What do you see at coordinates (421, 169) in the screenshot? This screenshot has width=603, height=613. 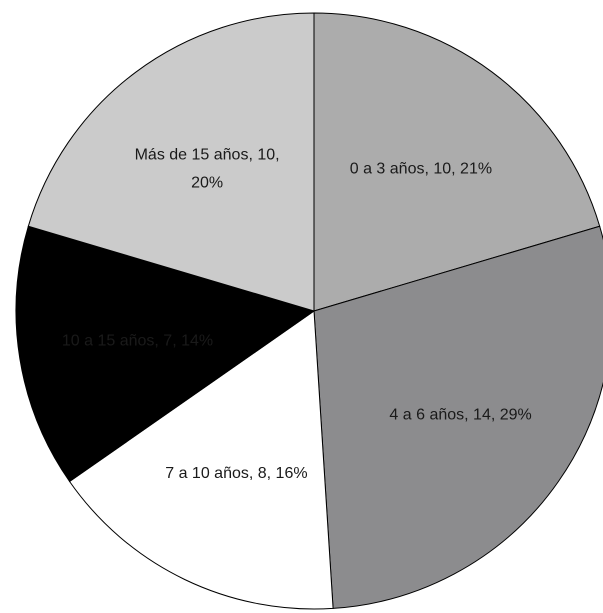 I see `data-label-1: 0 a 3 años, 10, 21%` at bounding box center [421, 169].